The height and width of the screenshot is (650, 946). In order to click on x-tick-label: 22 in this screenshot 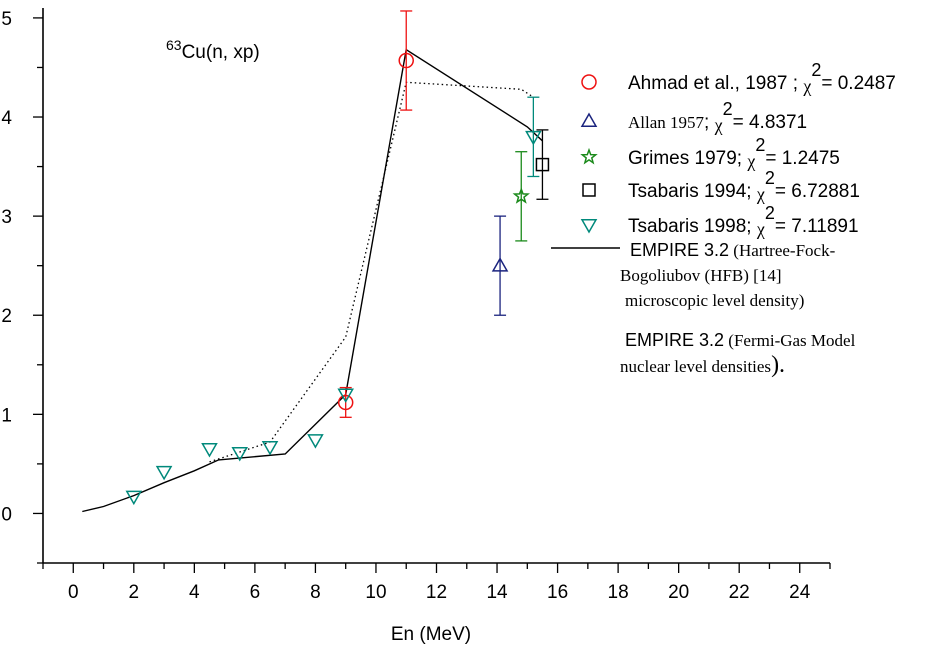, I will do `click(739, 592)`.